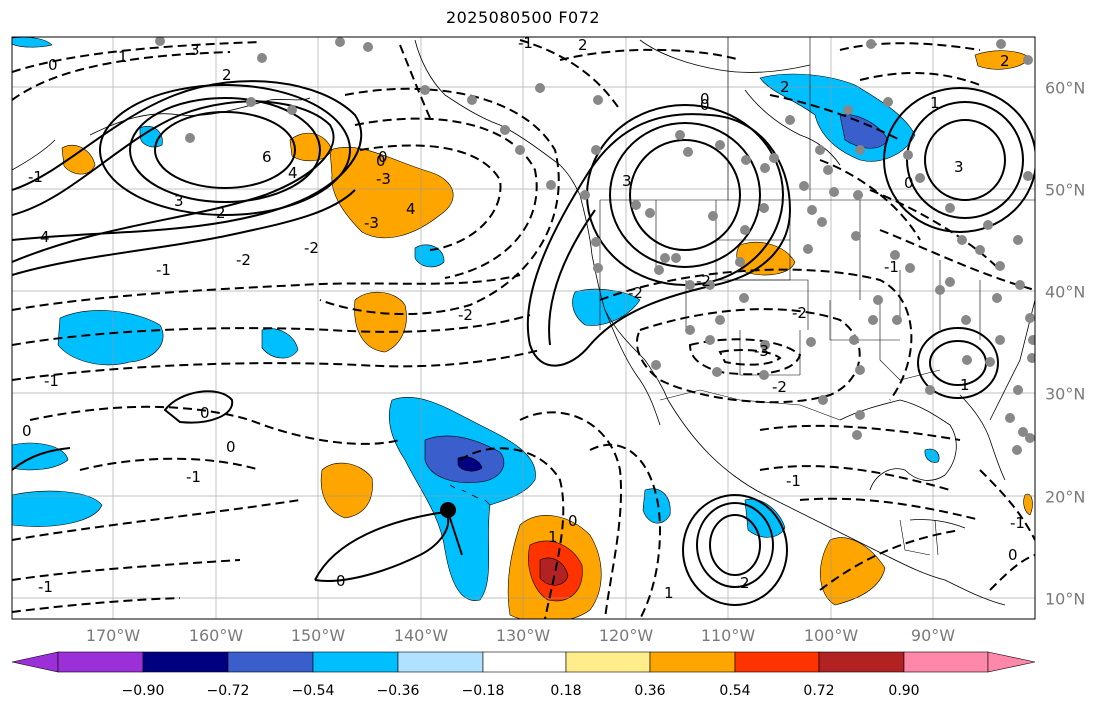 Image resolution: width=1105 pixels, height=712 pixels. Describe the element at coordinates (421, 635) in the screenshot. I see `lon-label: 140°W` at that location.